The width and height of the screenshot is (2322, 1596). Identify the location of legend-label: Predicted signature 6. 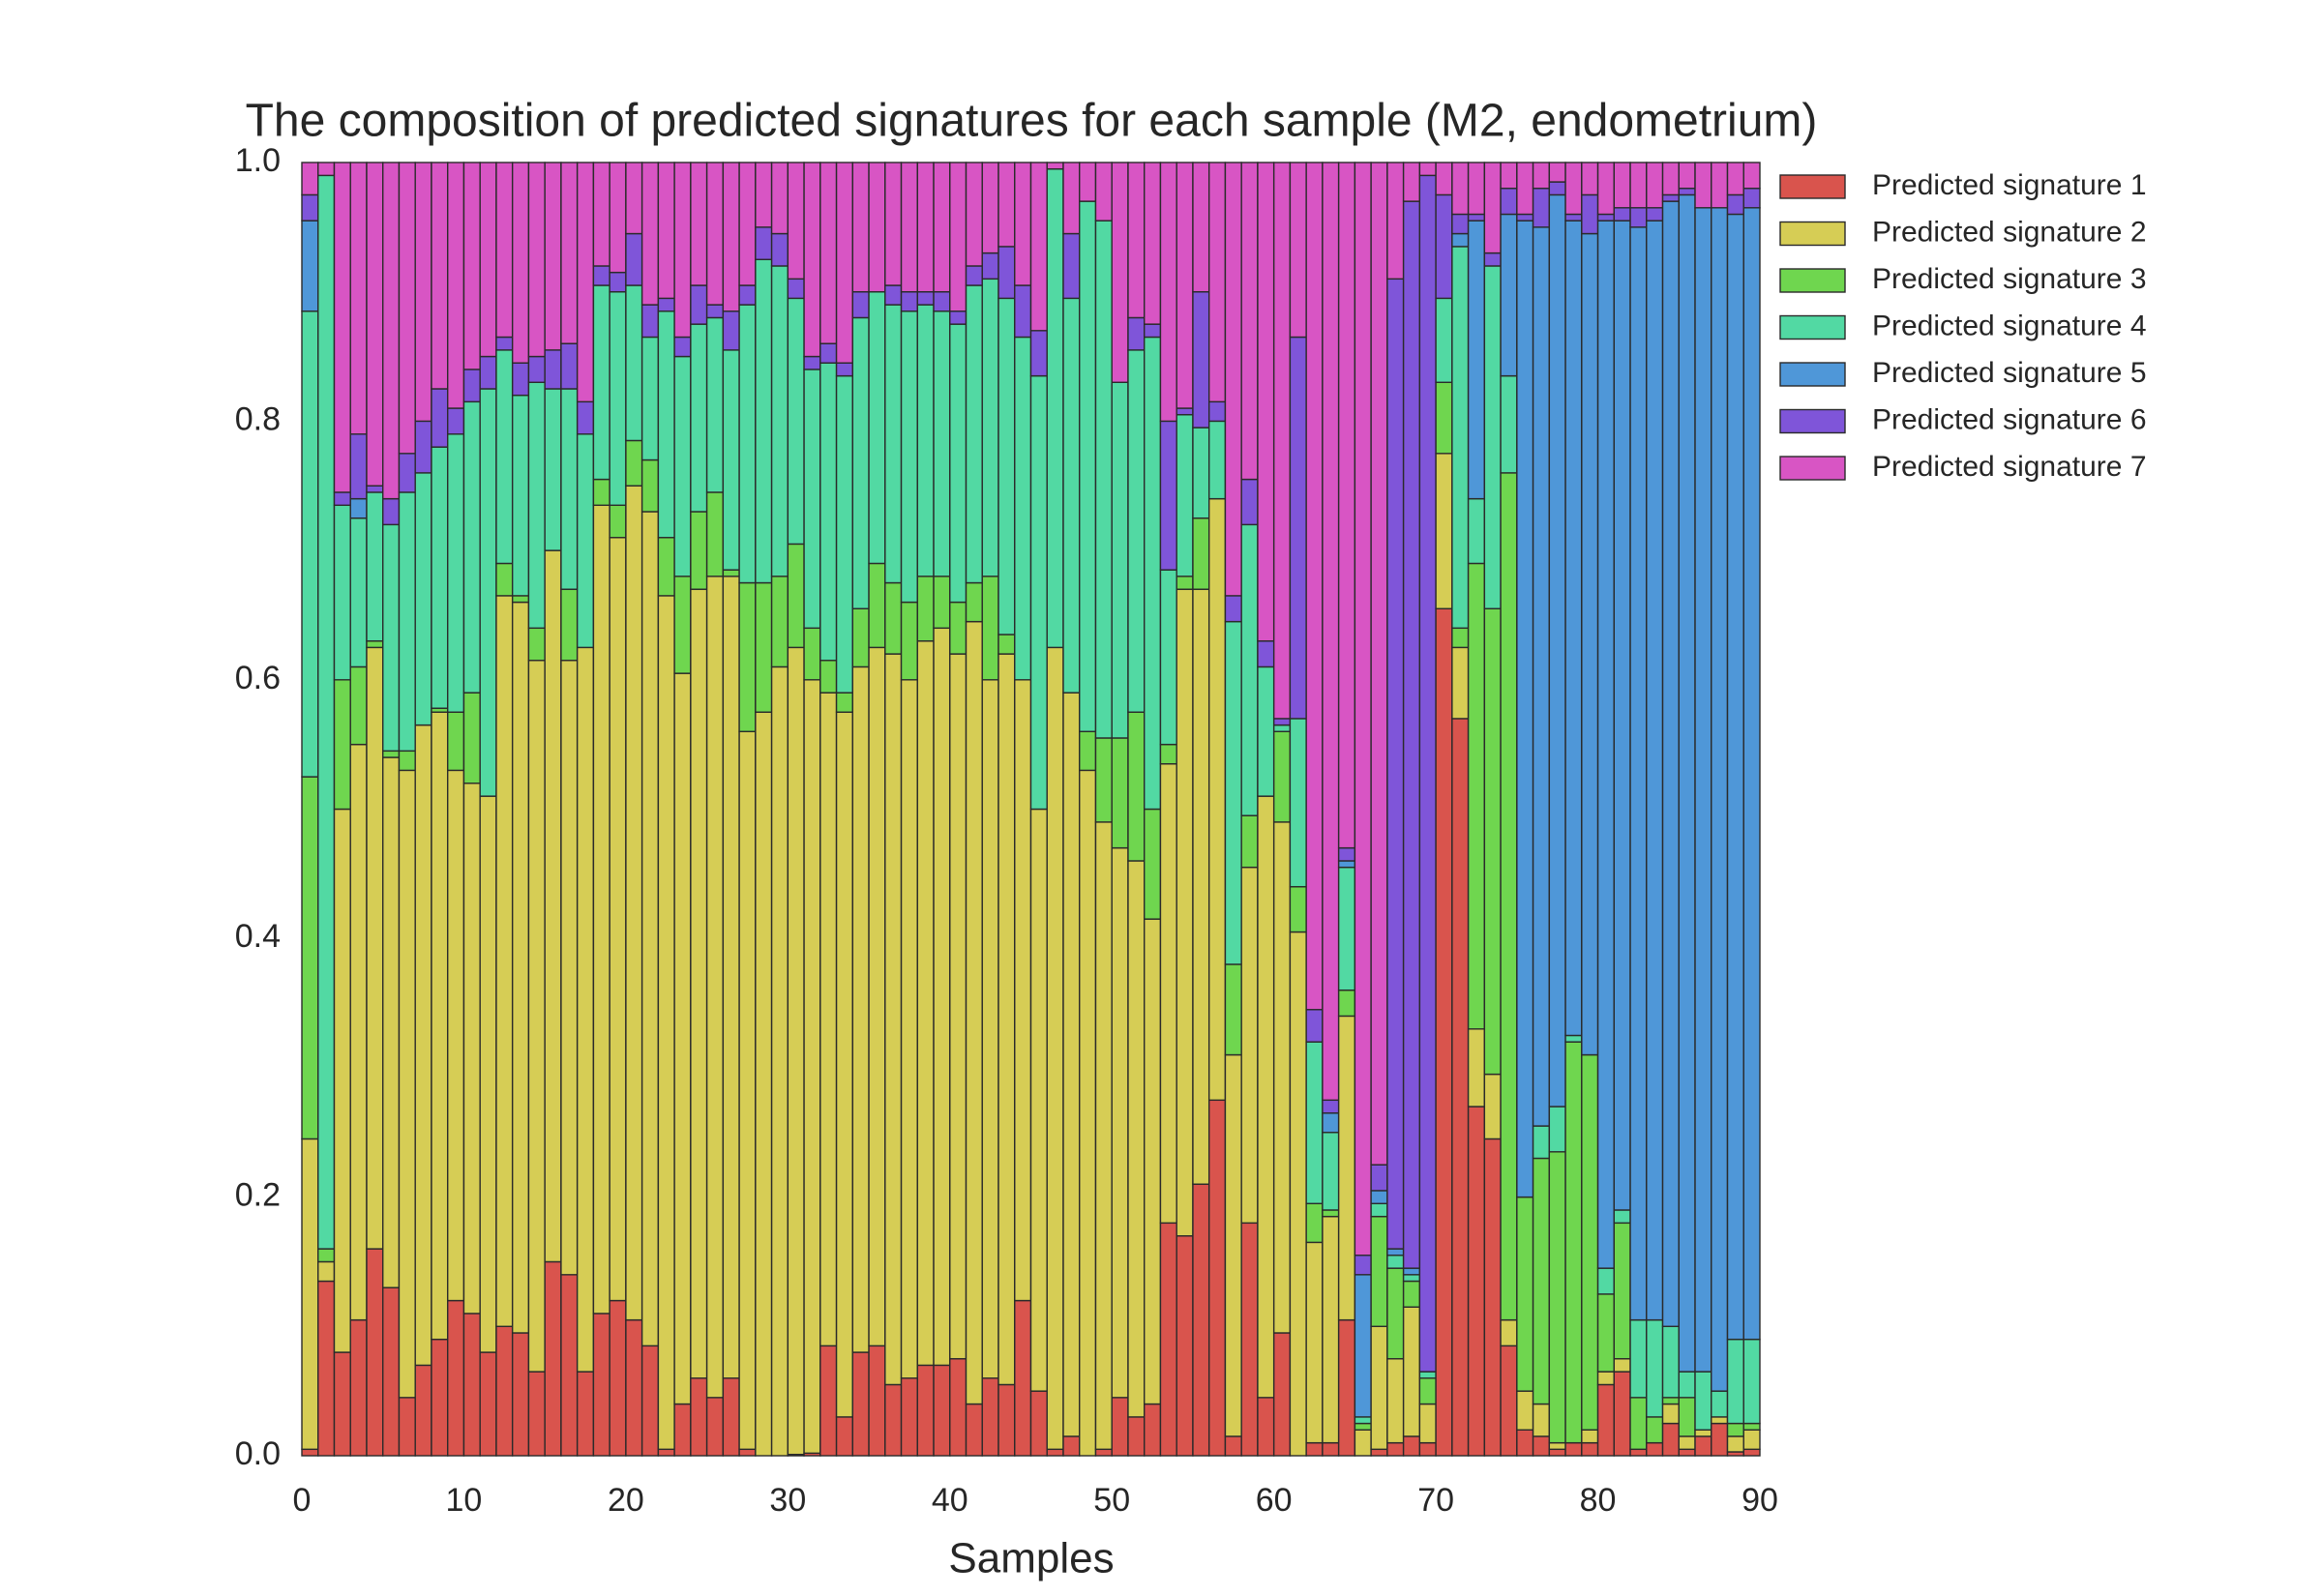
(2009, 419).